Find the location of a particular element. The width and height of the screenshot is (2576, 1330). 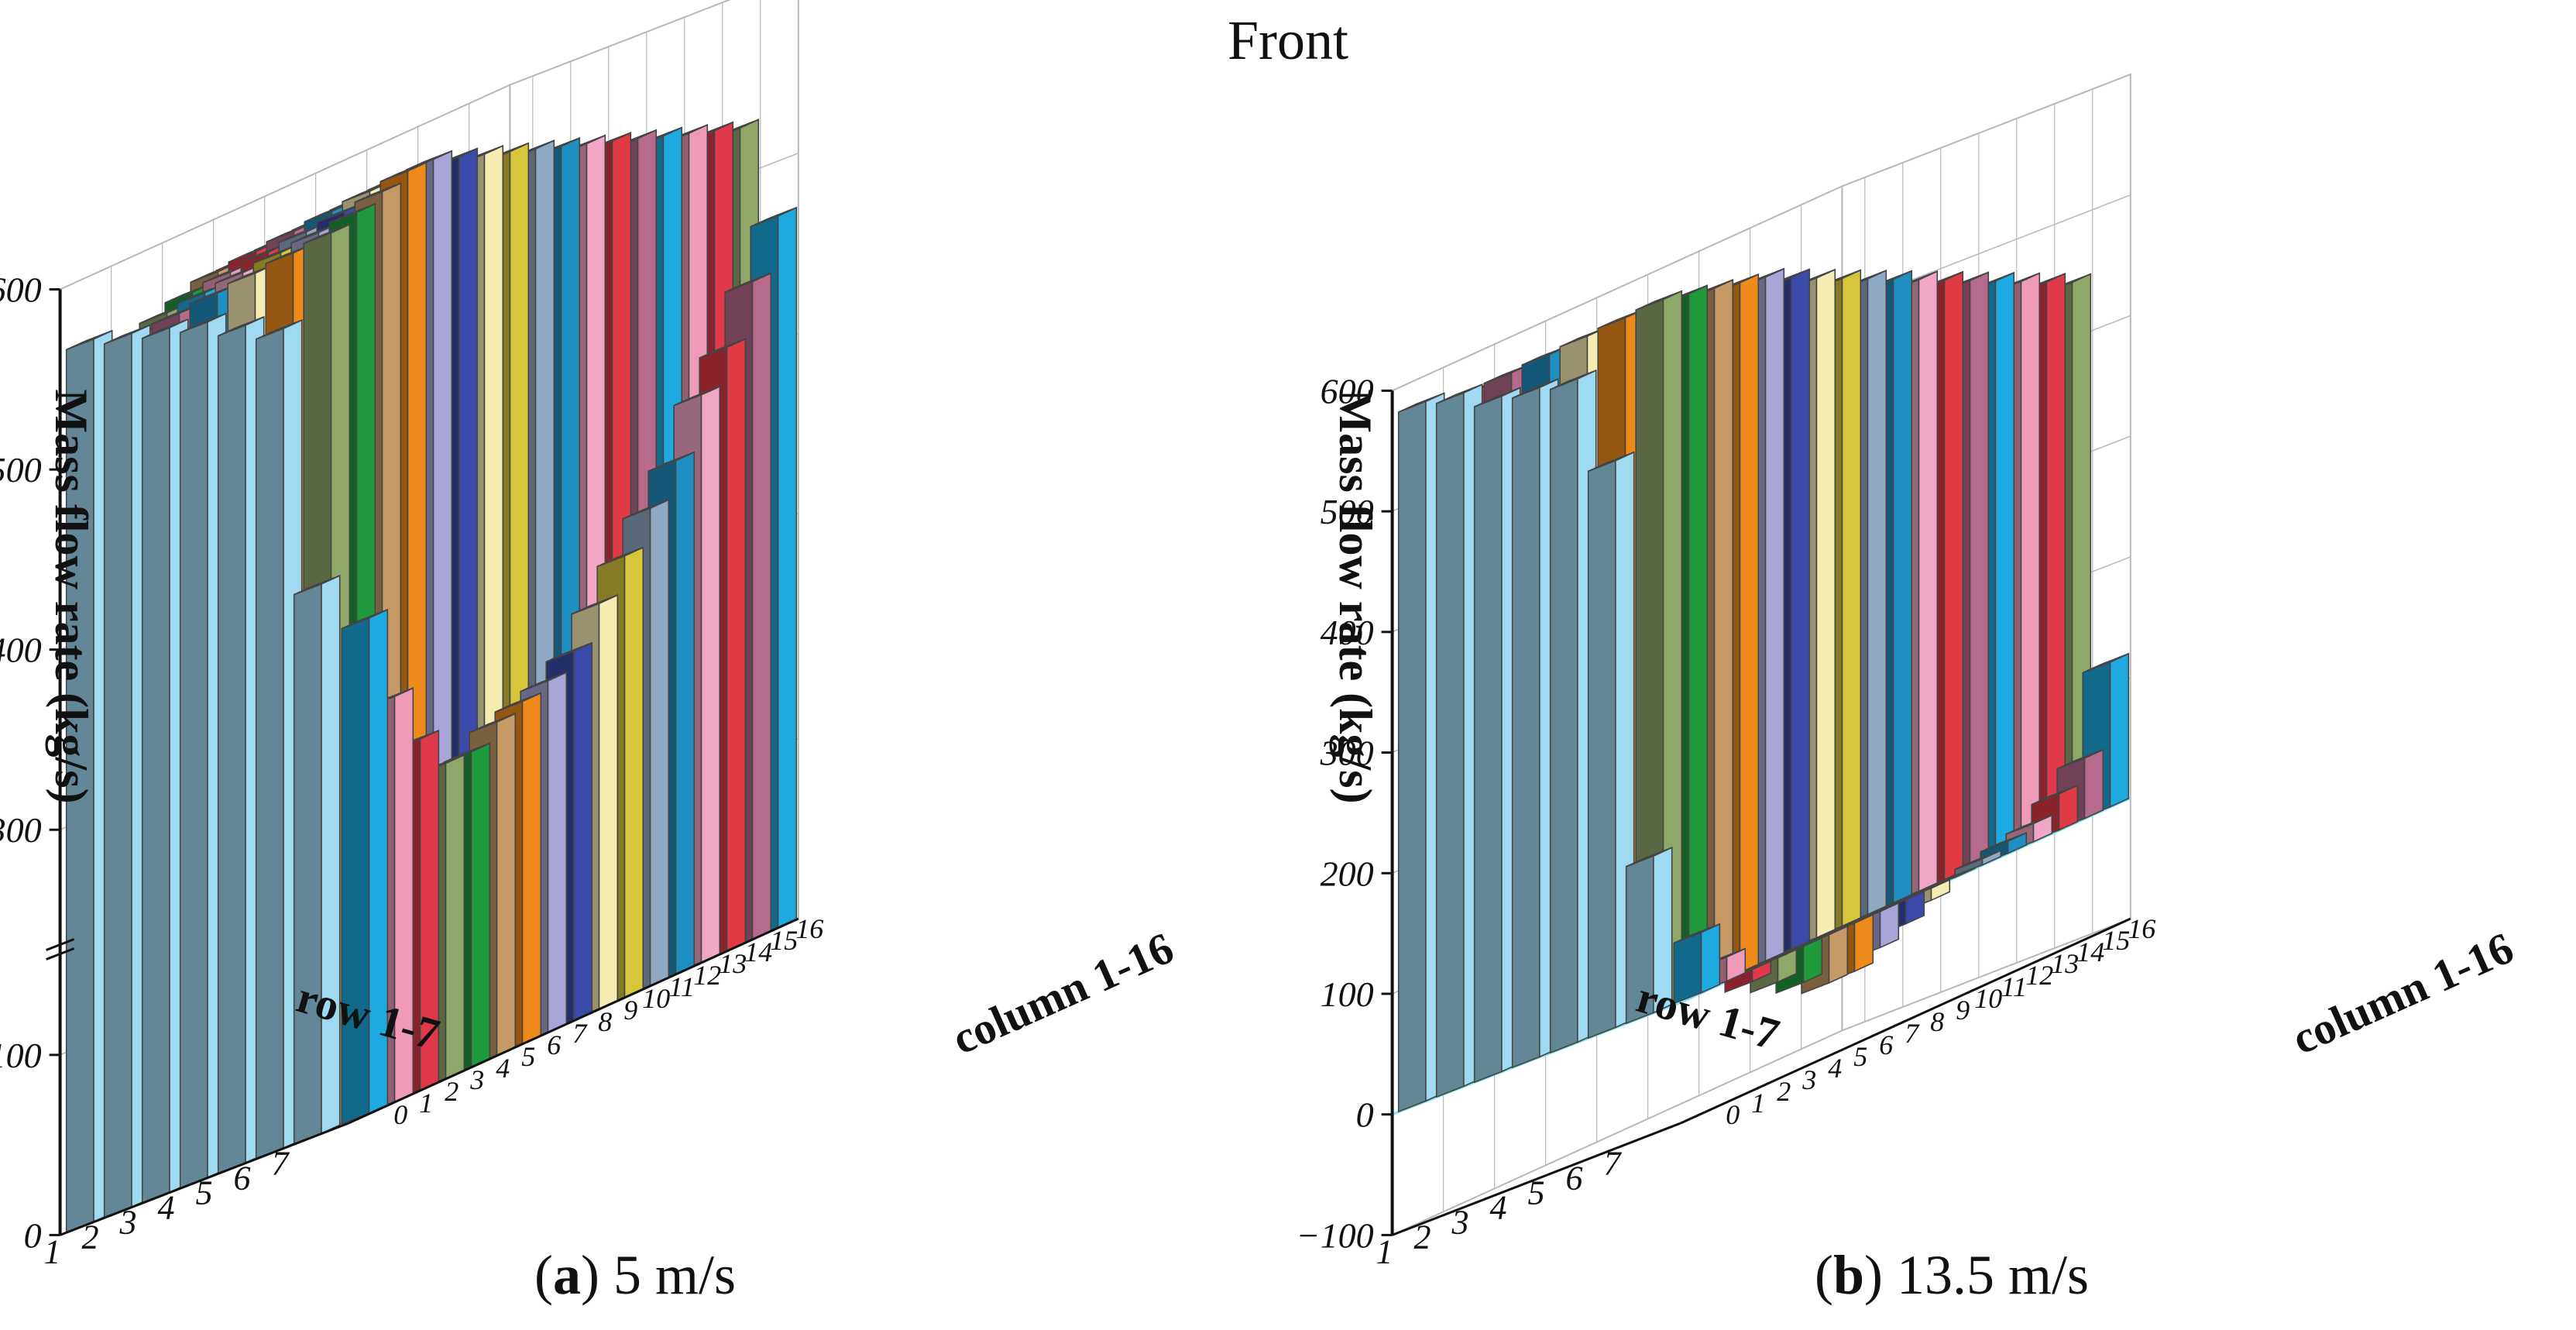

figure-title: Front is located at coordinates (1288, 40).